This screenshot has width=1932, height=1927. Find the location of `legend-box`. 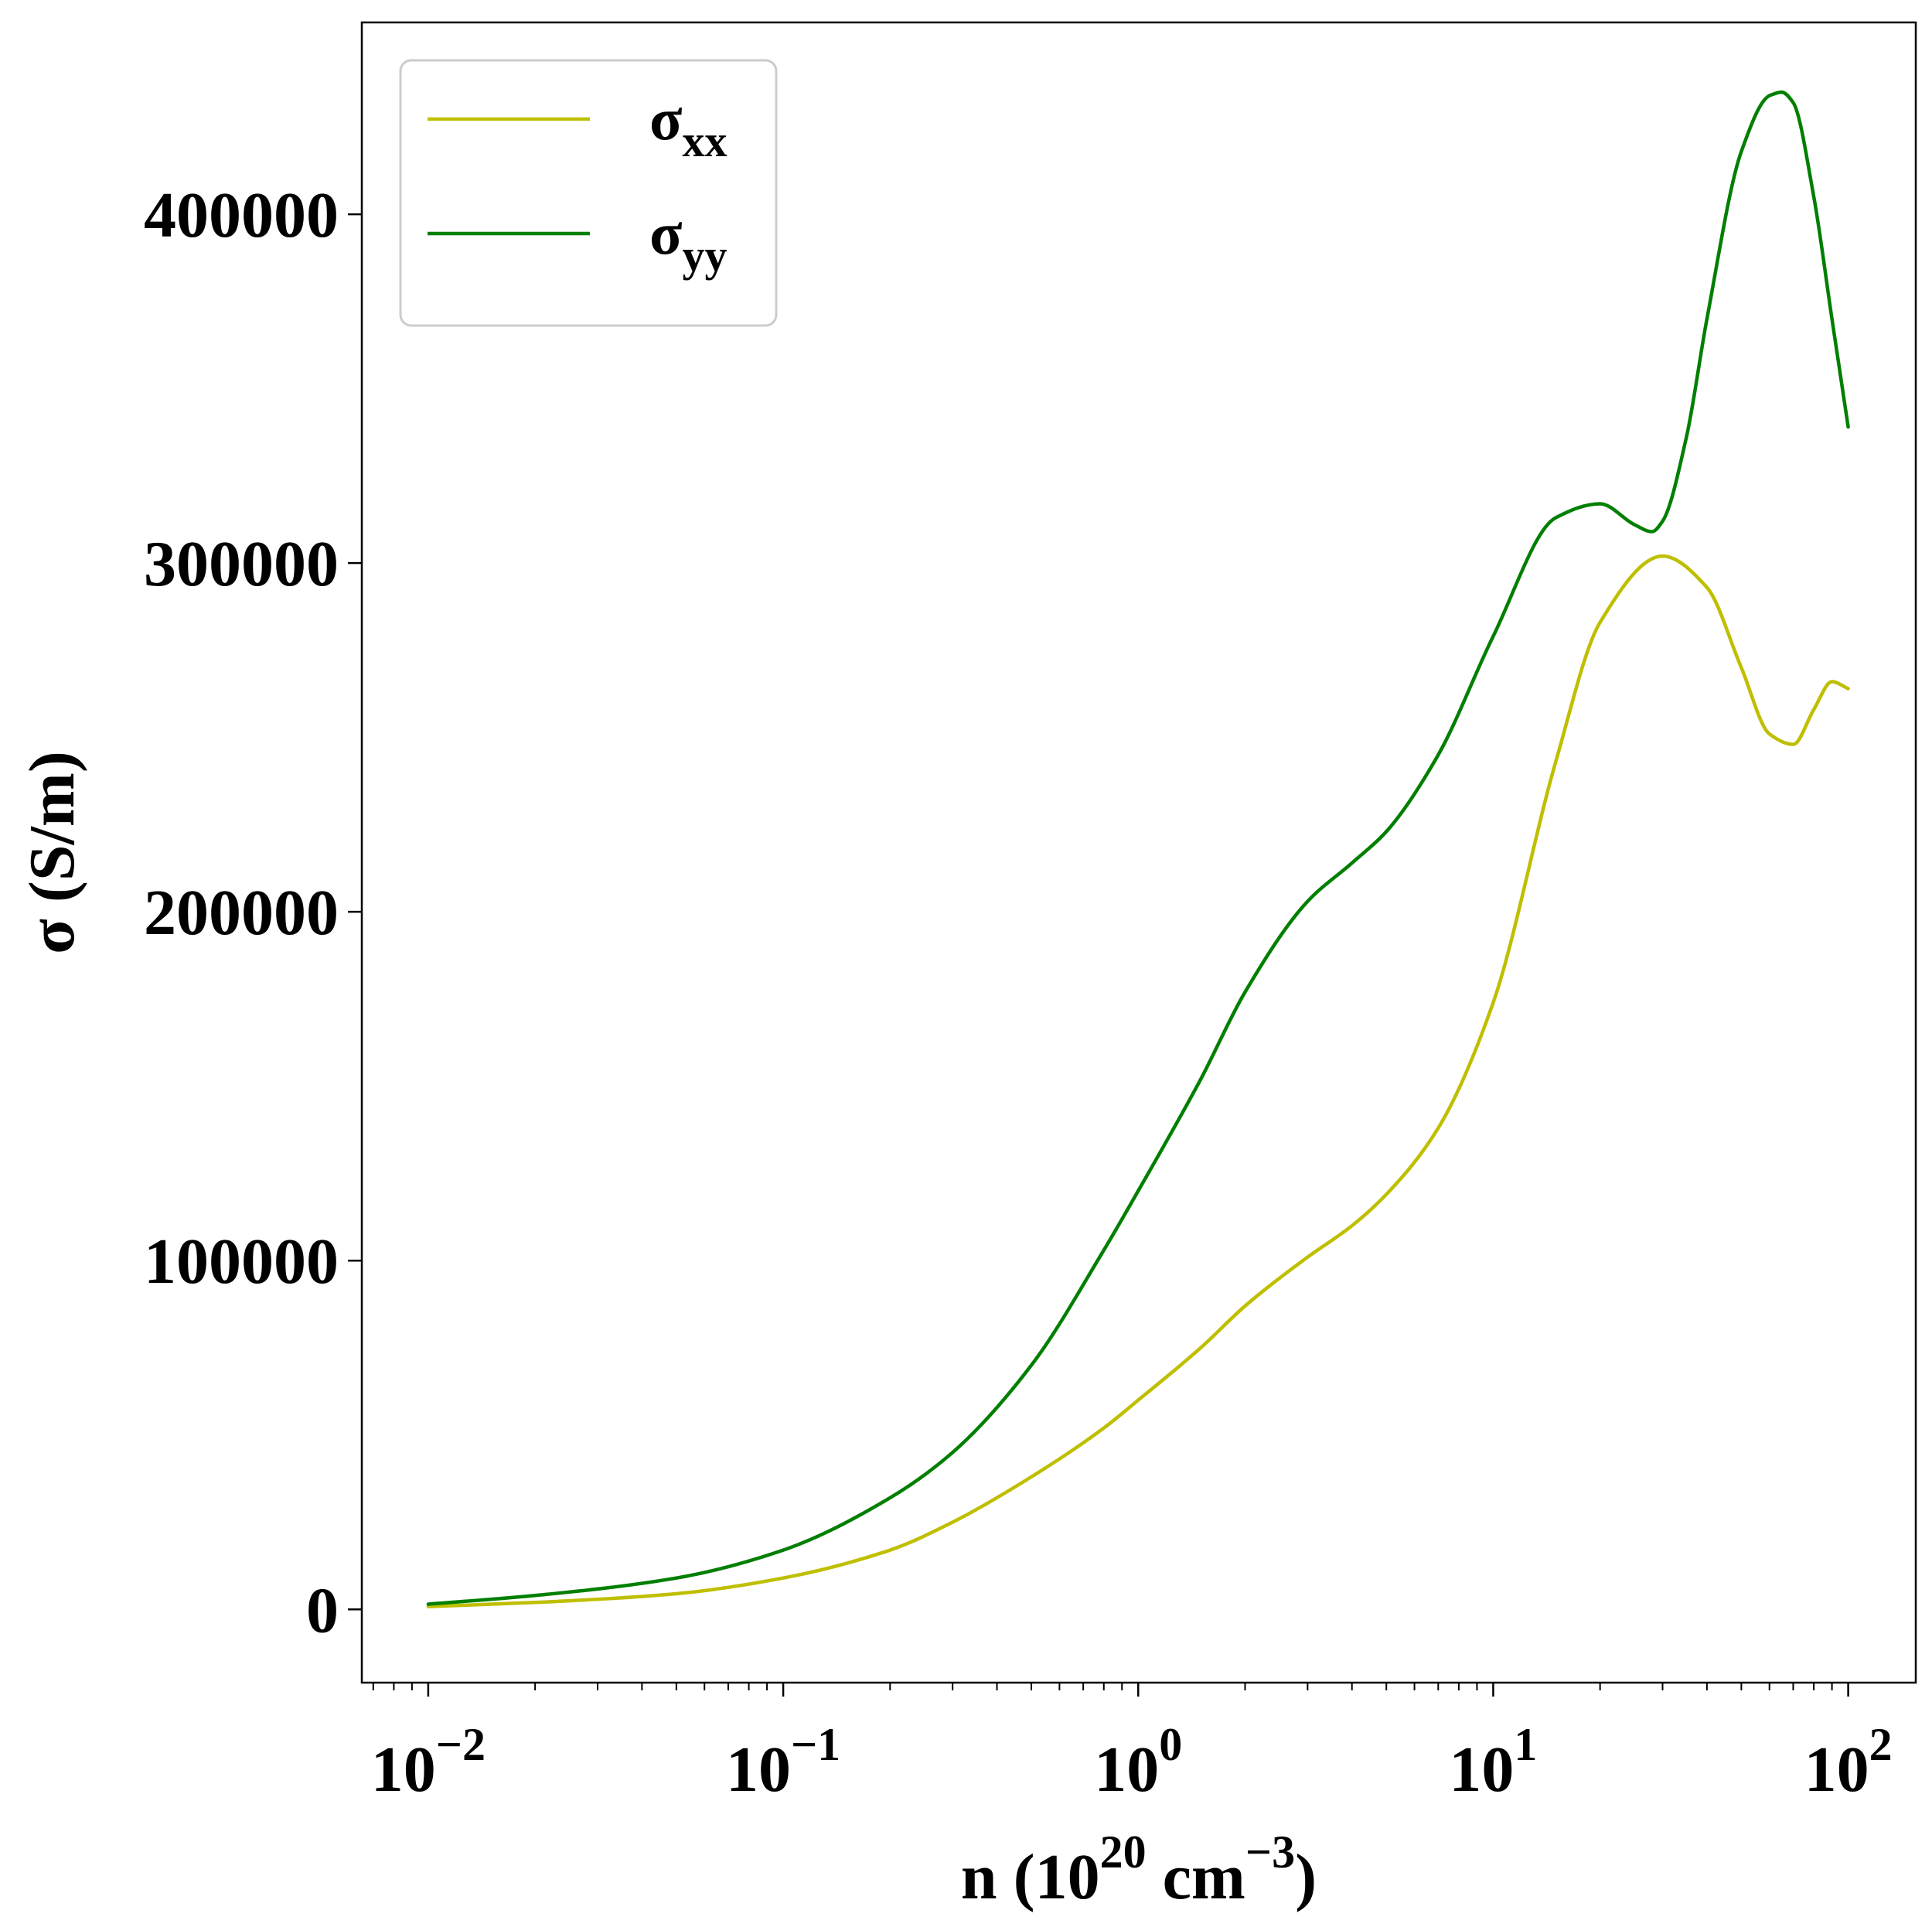

legend-box is located at coordinates (588, 193).